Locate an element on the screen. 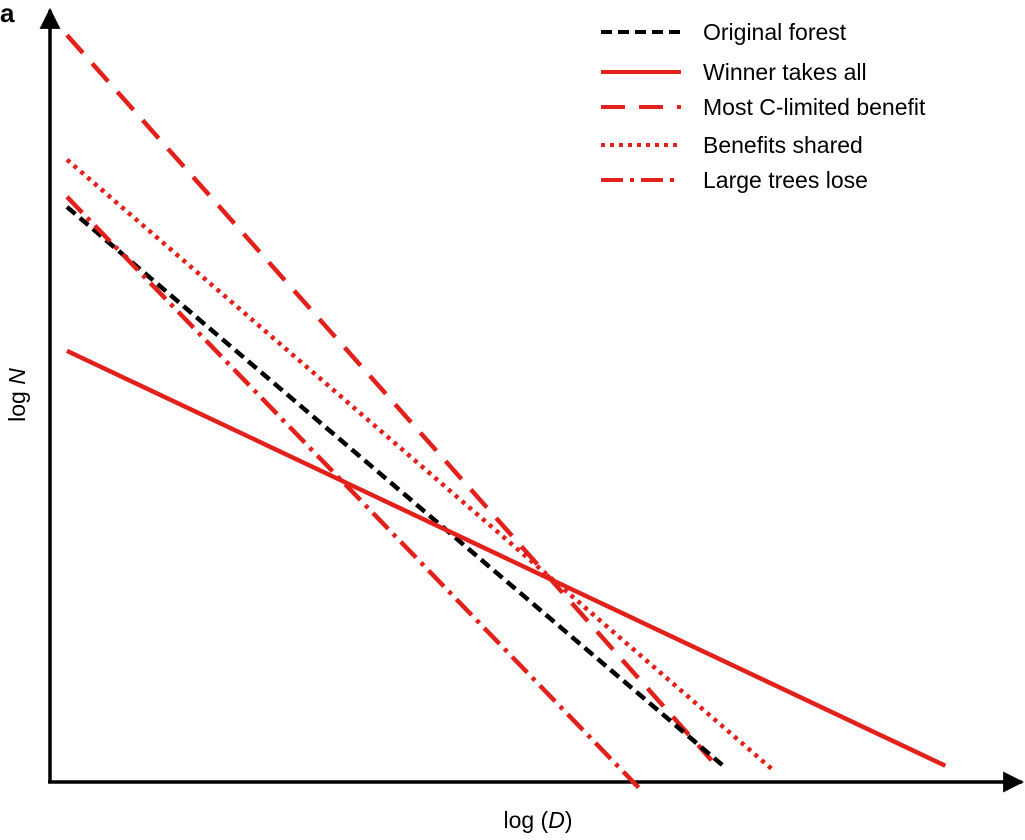 This screenshot has height=840, width=1025. panel-label: a is located at coordinates (7, 14).